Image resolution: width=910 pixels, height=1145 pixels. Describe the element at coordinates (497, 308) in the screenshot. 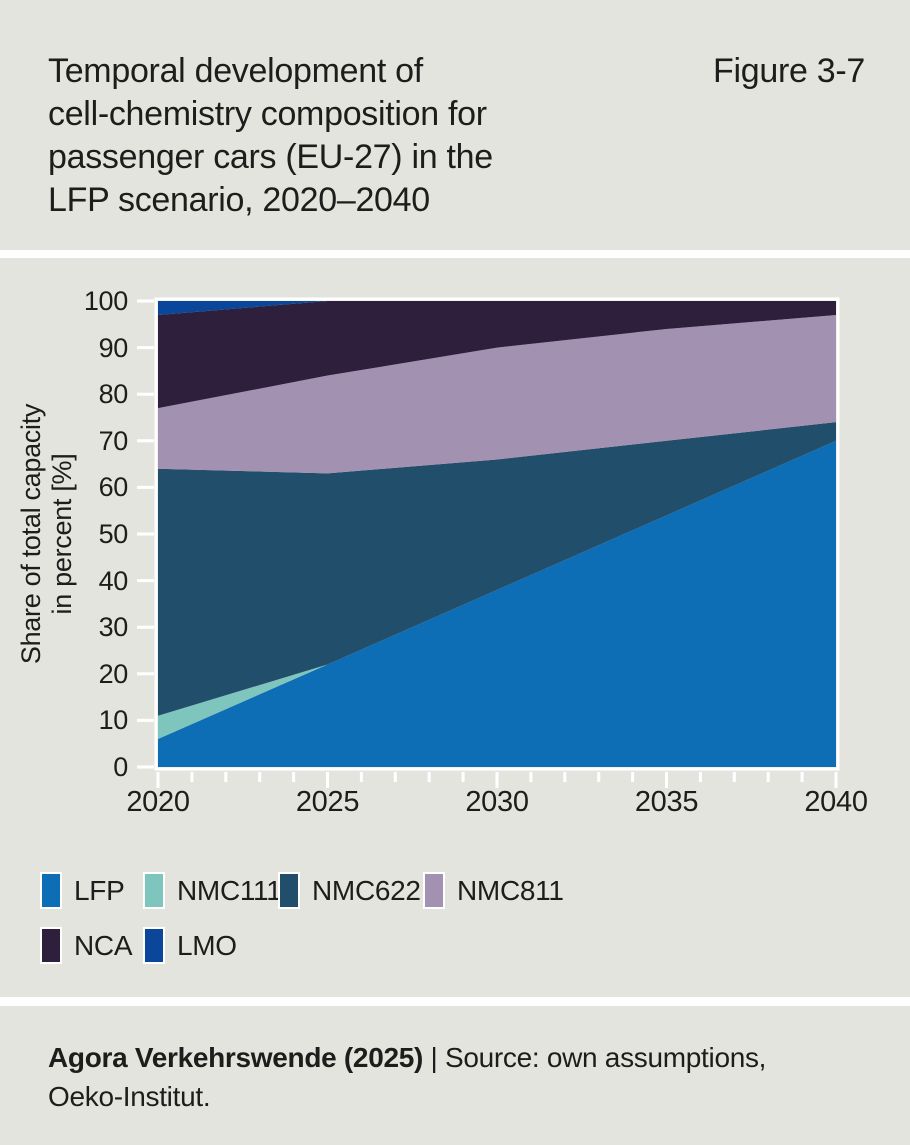

I see `area-lmo` at that location.